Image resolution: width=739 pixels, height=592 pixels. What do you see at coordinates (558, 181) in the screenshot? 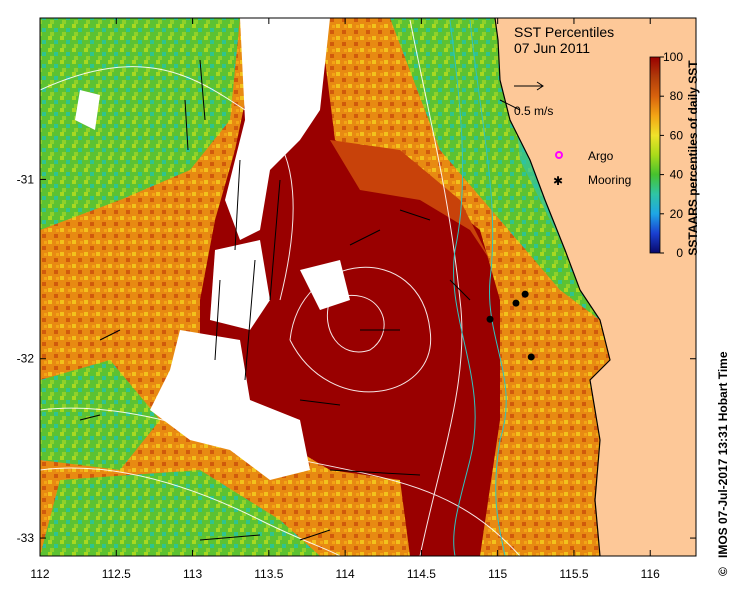
I see `mooring-marker-icon: ✱` at bounding box center [558, 181].